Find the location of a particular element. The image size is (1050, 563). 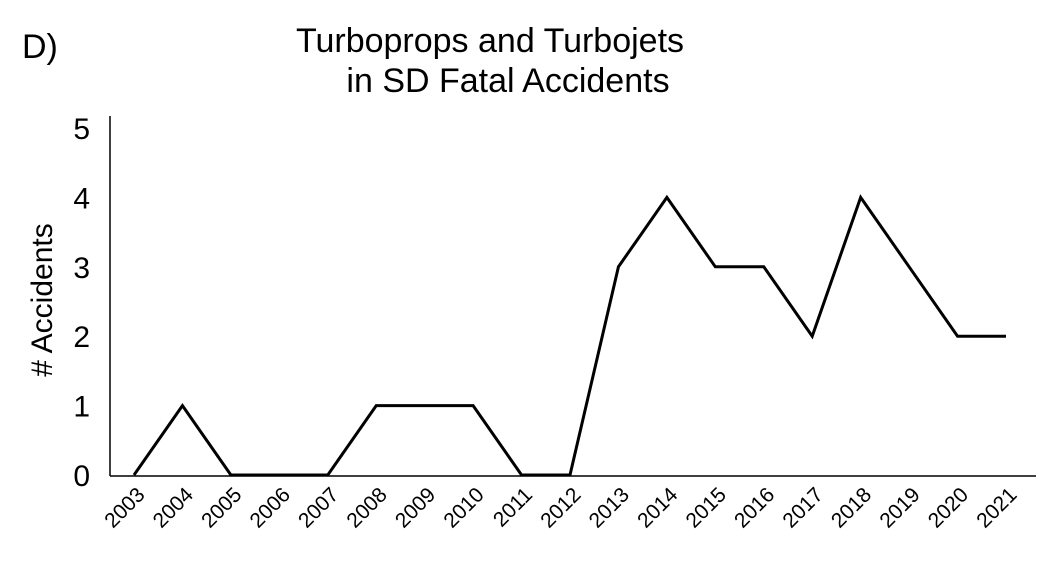

x-tick-label: 2012 is located at coordinates (560, 507).